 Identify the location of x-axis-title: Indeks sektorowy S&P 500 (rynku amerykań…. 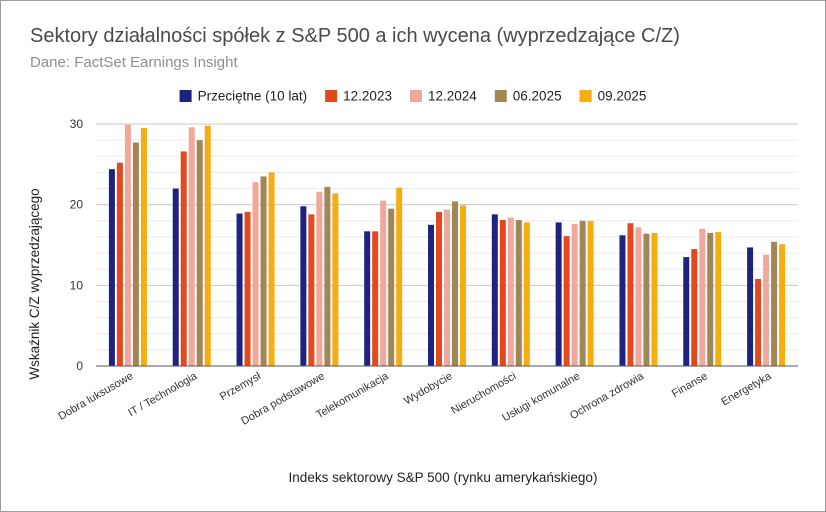
(443, 477).